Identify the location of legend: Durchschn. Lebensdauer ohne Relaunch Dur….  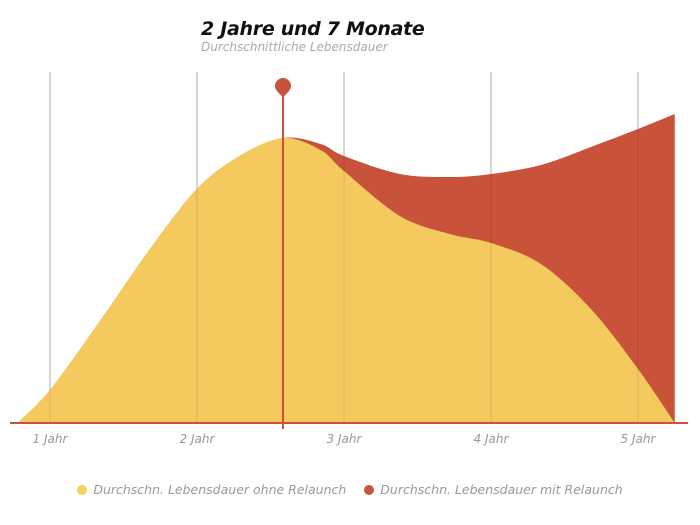
(350, 490).